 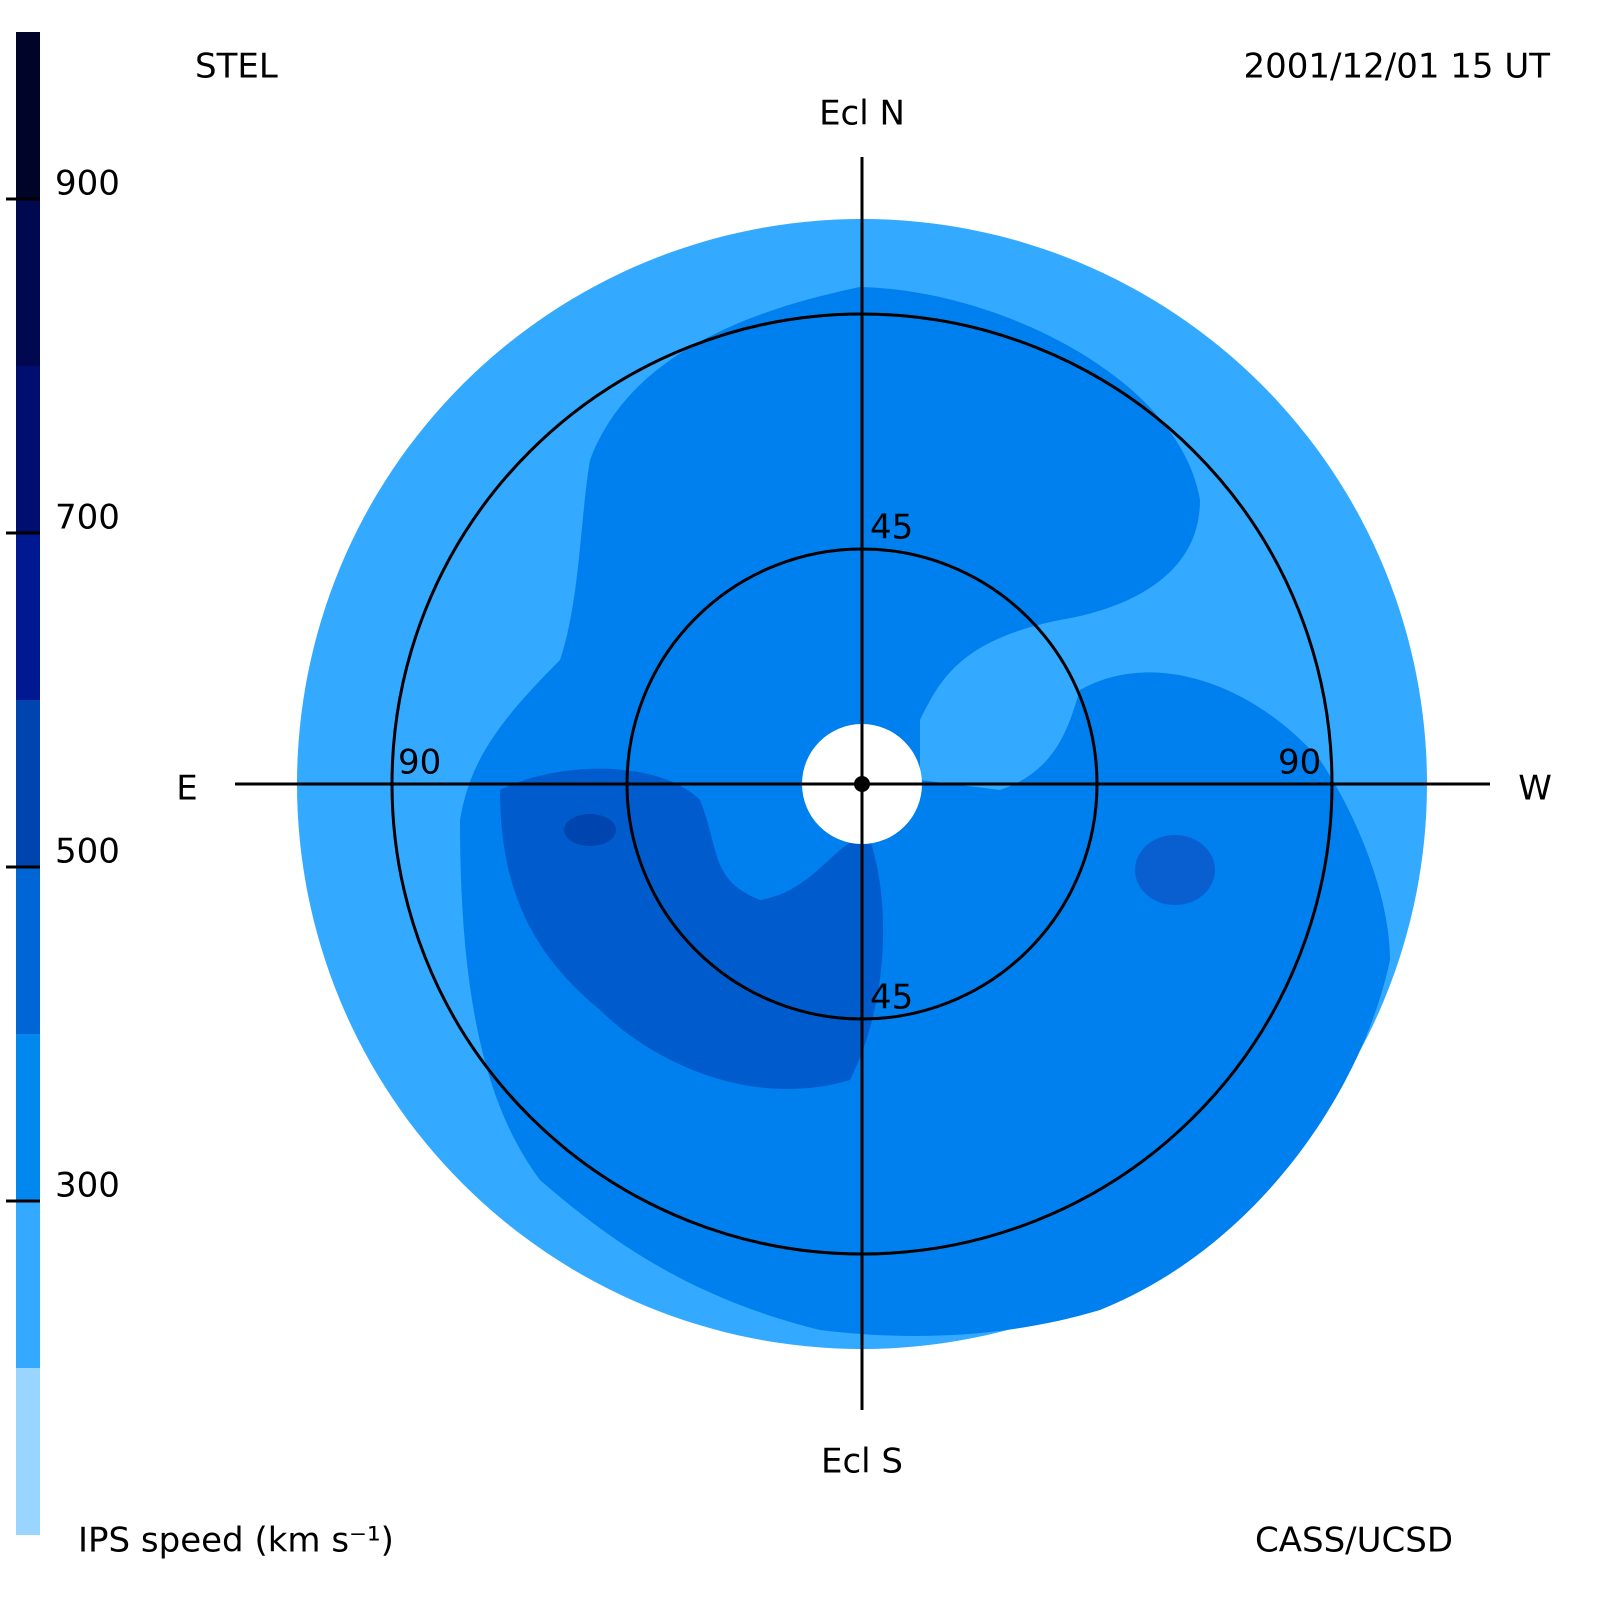 I want to click on west-label: W, so click(x=1535, y=789).